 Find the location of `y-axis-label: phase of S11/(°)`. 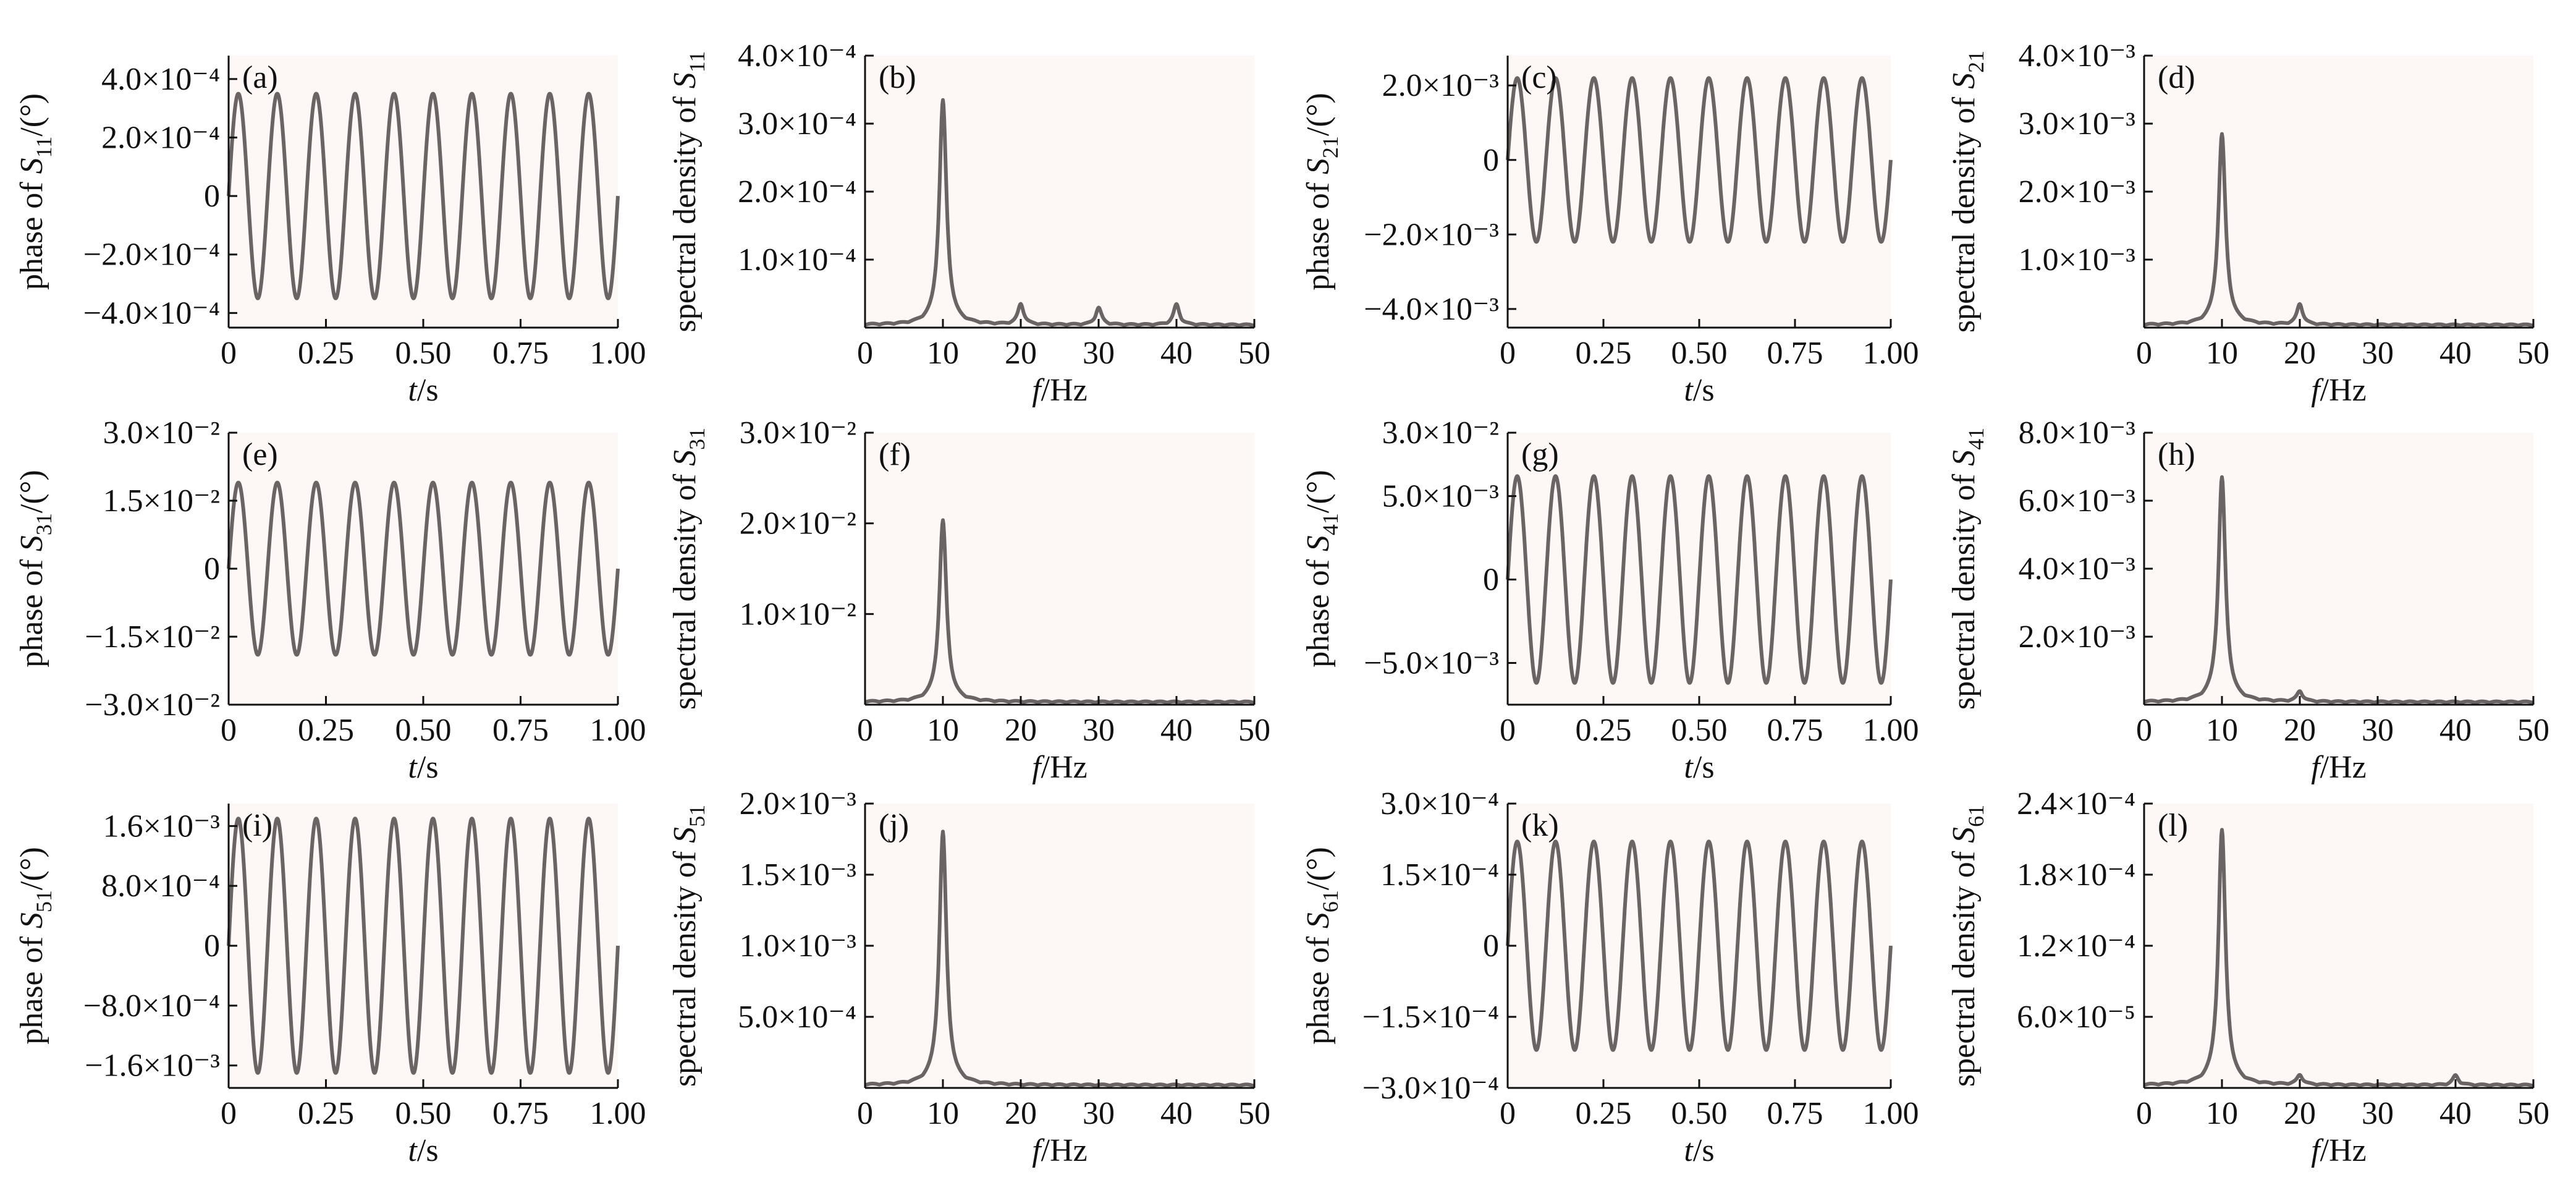

y-axis-label: phase of S11/(°) is located at coordinates (35, 191).